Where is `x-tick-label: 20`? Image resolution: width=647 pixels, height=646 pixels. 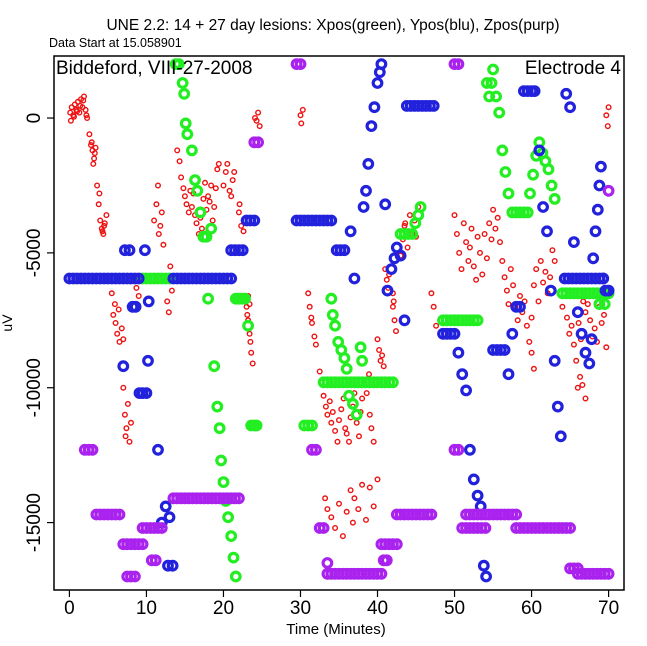
x-tick-label: 20 is located at coordinates (223, 608).